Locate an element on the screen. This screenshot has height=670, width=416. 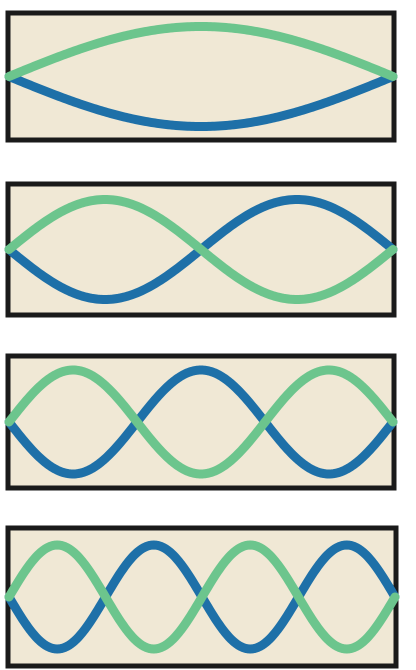
green-wave is located at coordinates (201, 51).